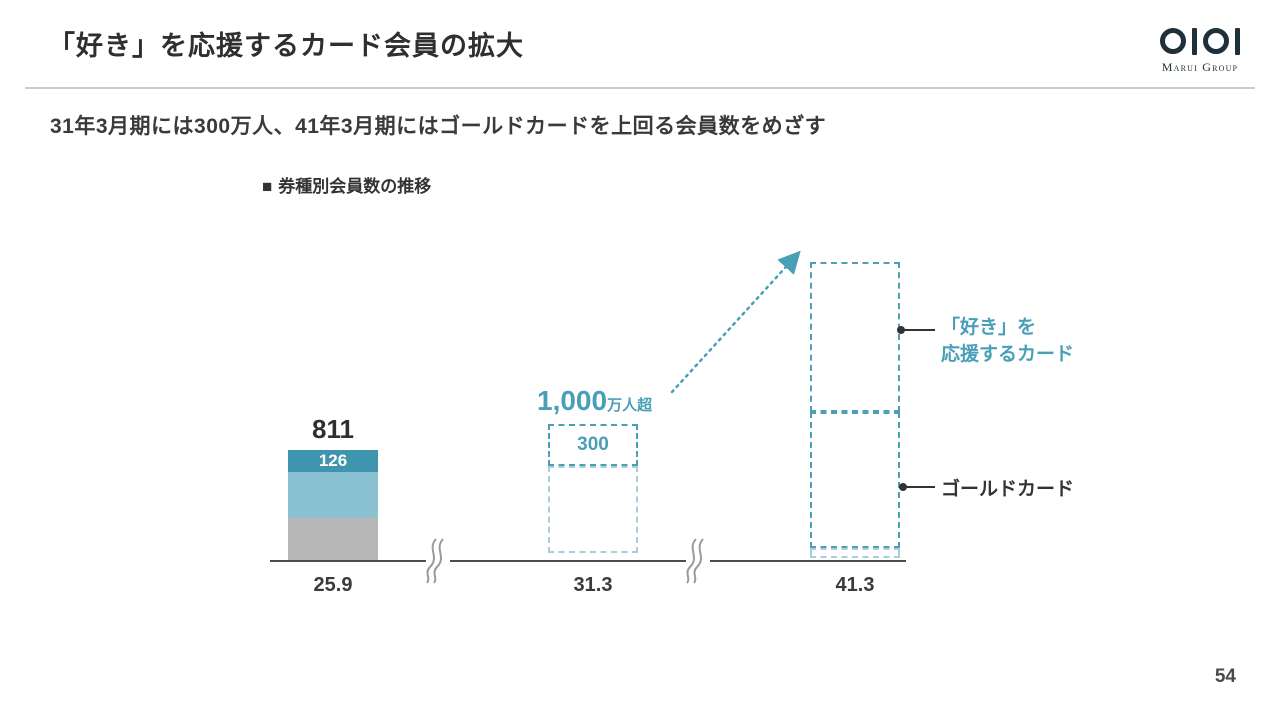 This screenshot has width=1280, height=720. I want to click on page-number: 54, so click(1225, 676).